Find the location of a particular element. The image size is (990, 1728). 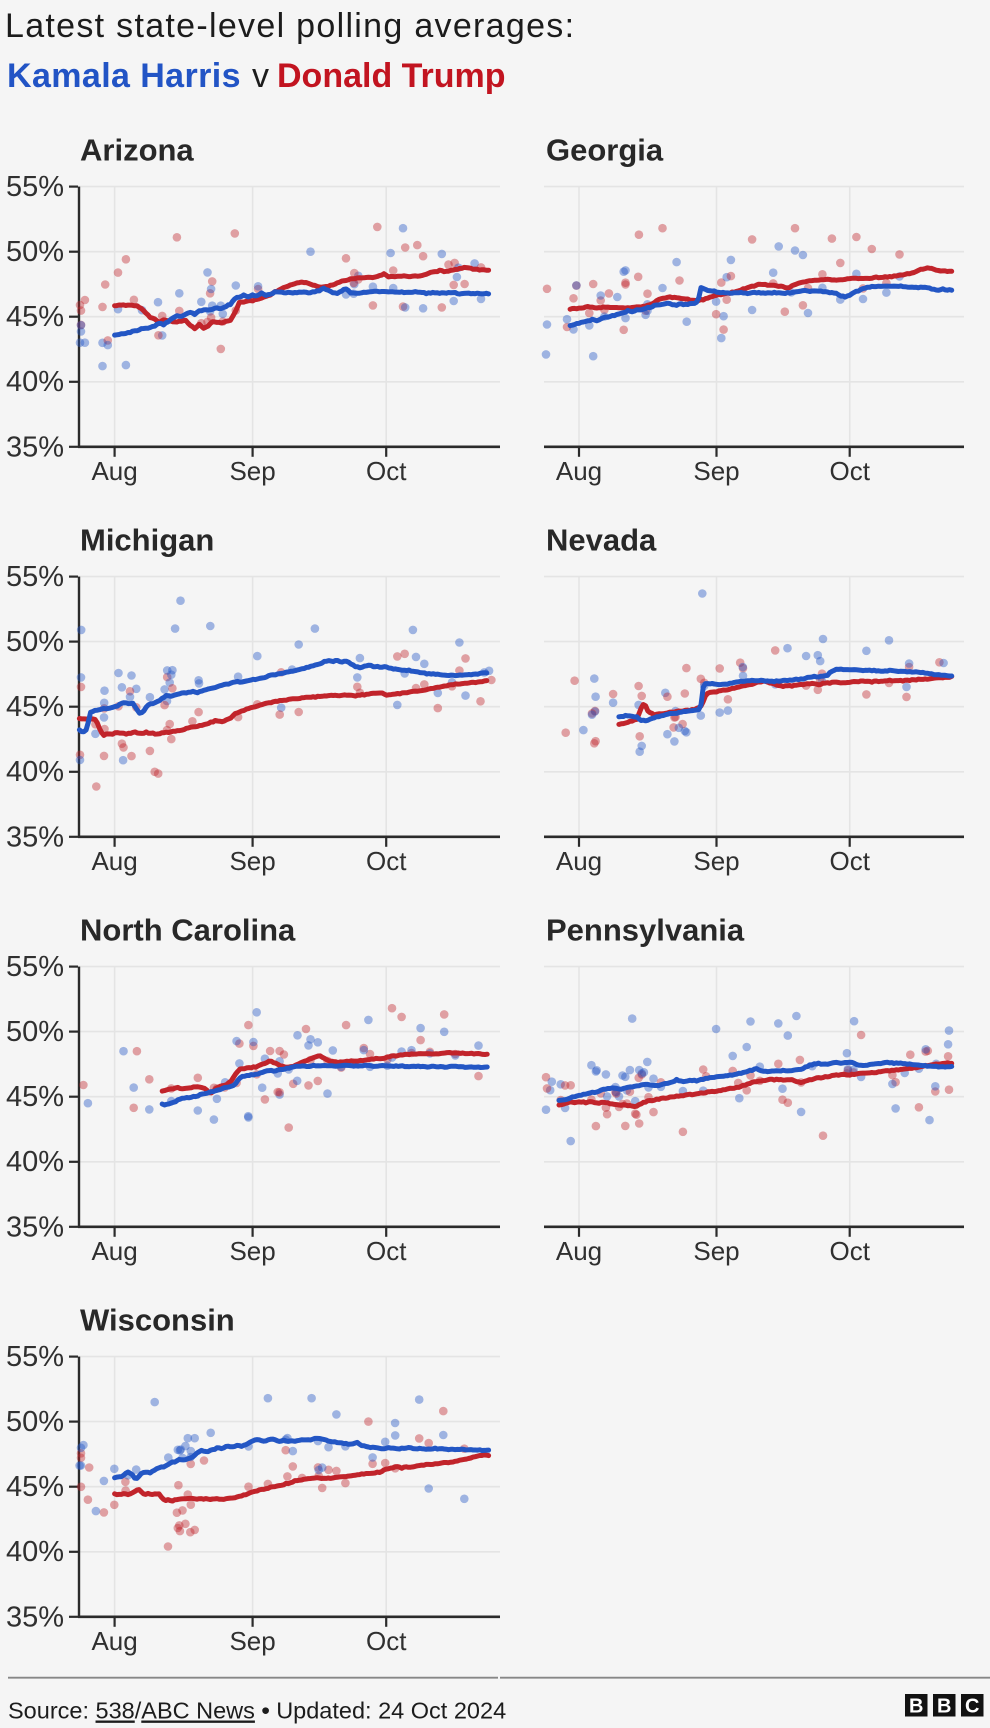

svg-text: C is located at coordinates (972, 1707).